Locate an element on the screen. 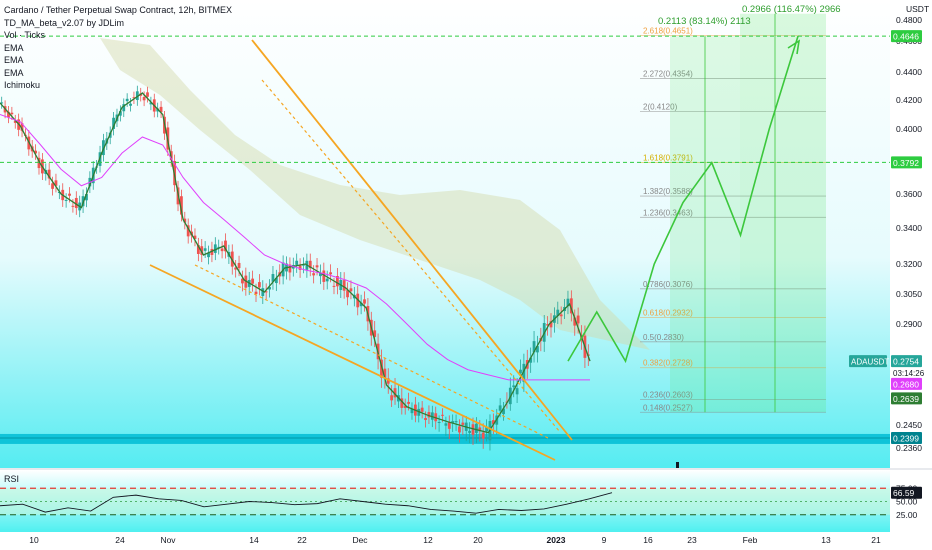  fib-level-label: 2.272(0.4354) is located at coordinates (668, 73).